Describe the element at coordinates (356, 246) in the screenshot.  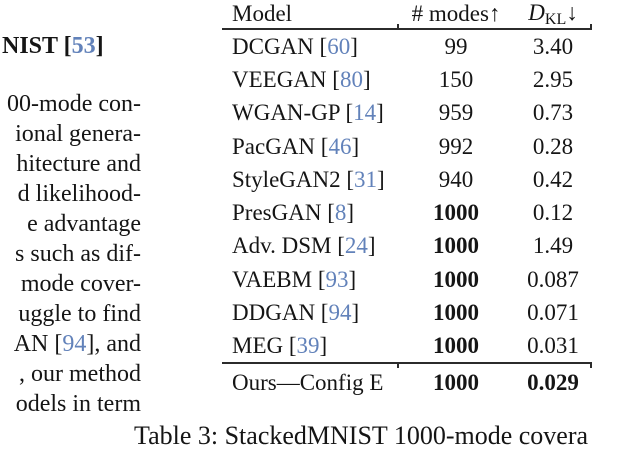
I see `citation-link: 24` at that location.